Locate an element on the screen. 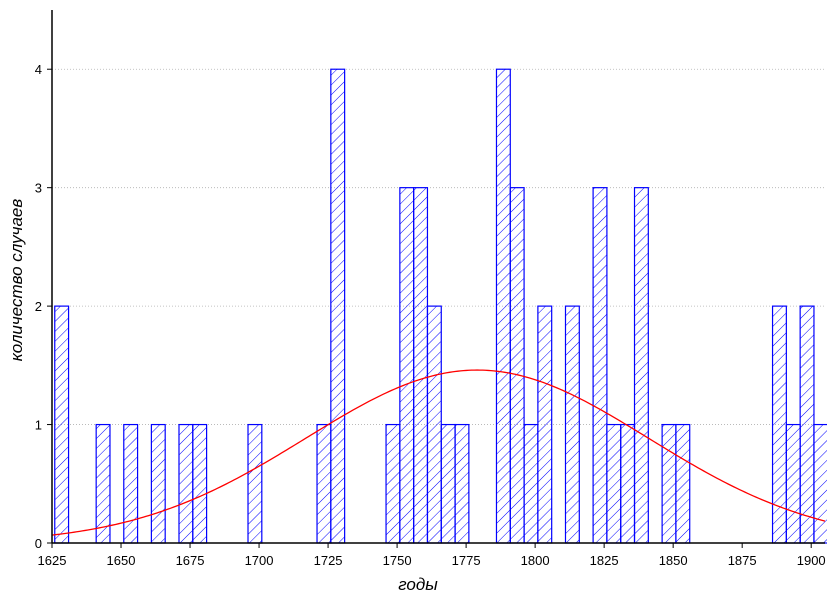  y-tick-label: 2 is located at coordinates (38, 306).